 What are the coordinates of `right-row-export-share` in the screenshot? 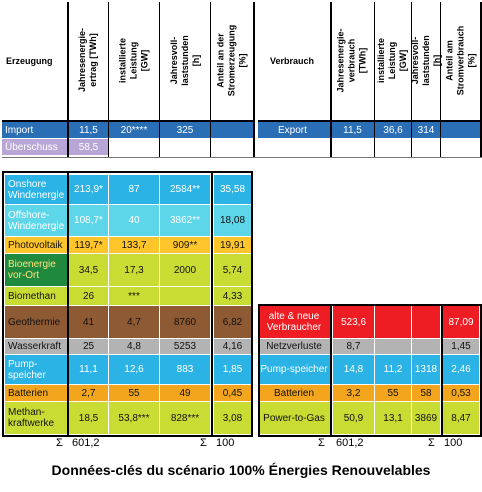 It's located at (461, 130).